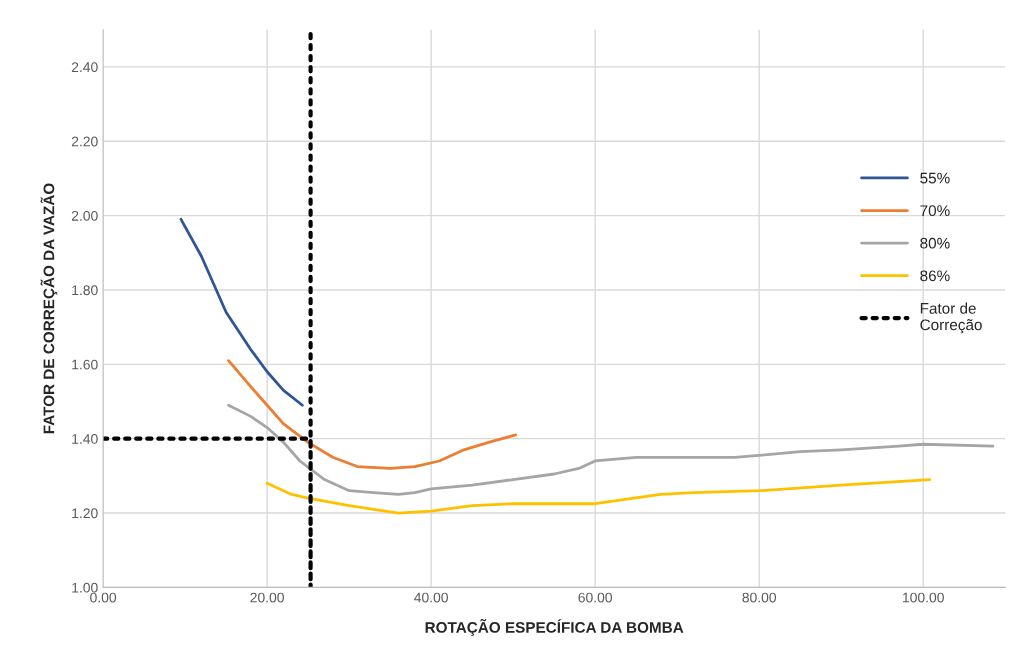  I want to click on y-tick-label: 2.40, so click(84, 67).